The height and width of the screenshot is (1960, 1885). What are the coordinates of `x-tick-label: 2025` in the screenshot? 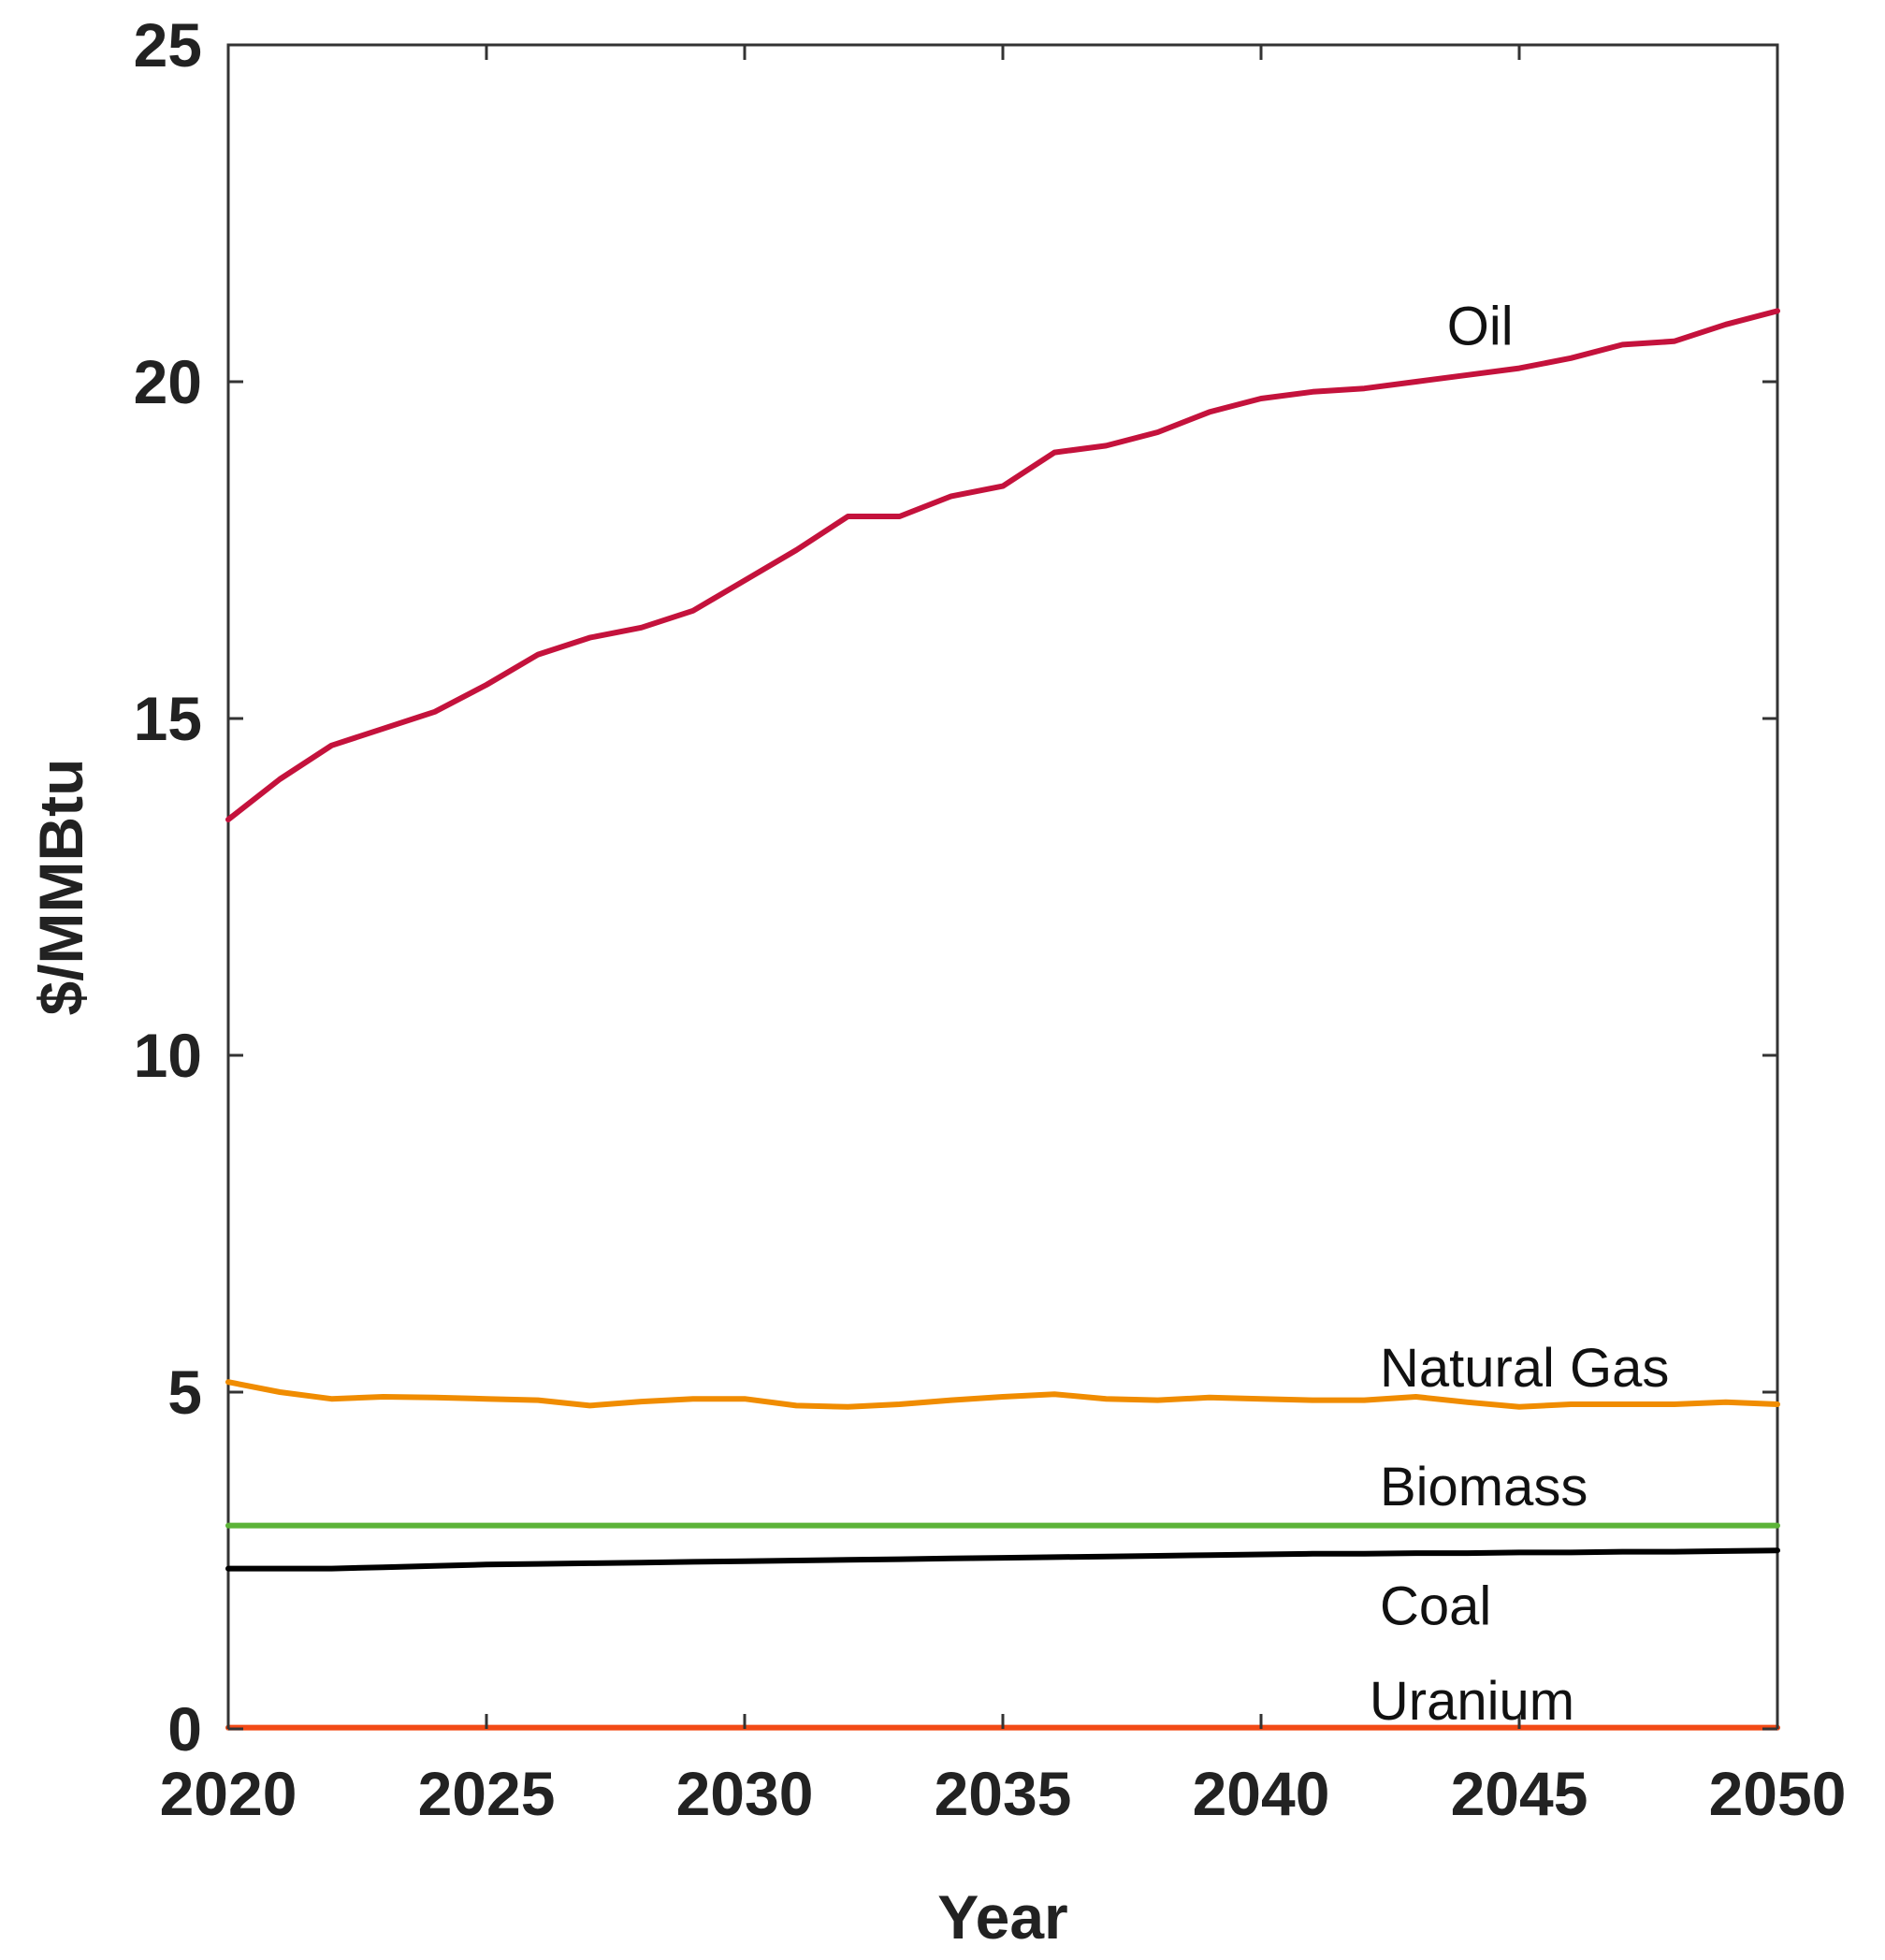 It's located at (487, 1793).